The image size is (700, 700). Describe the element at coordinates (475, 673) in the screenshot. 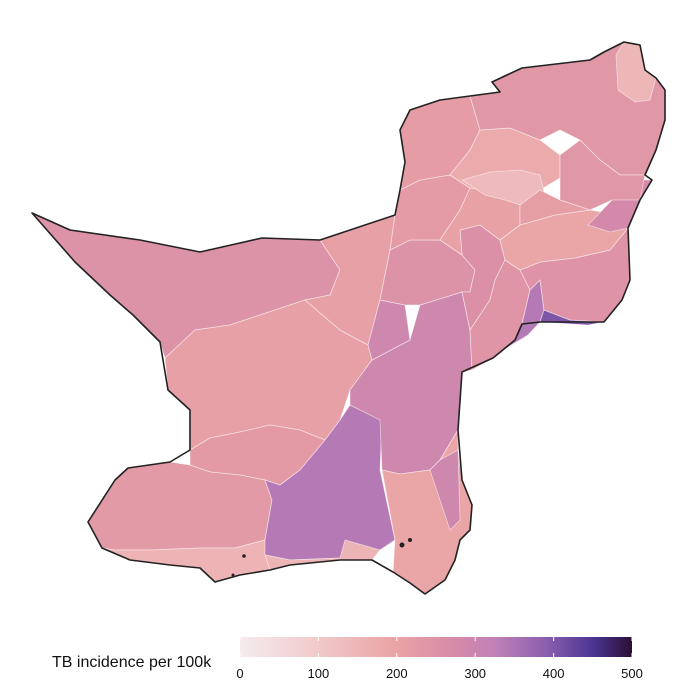

I see `legend-tick-label: 300` at that location.